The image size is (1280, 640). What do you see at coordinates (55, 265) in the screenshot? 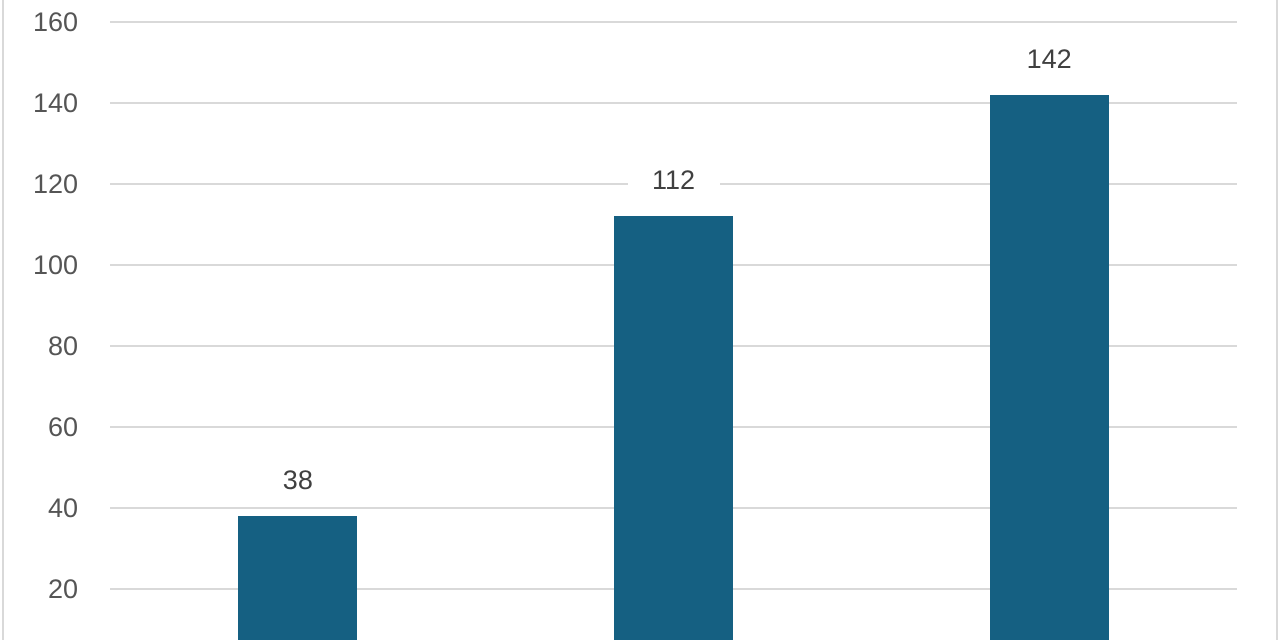
I see `y-axis-tick-label-100: 100` at bounding box center [55, 265].